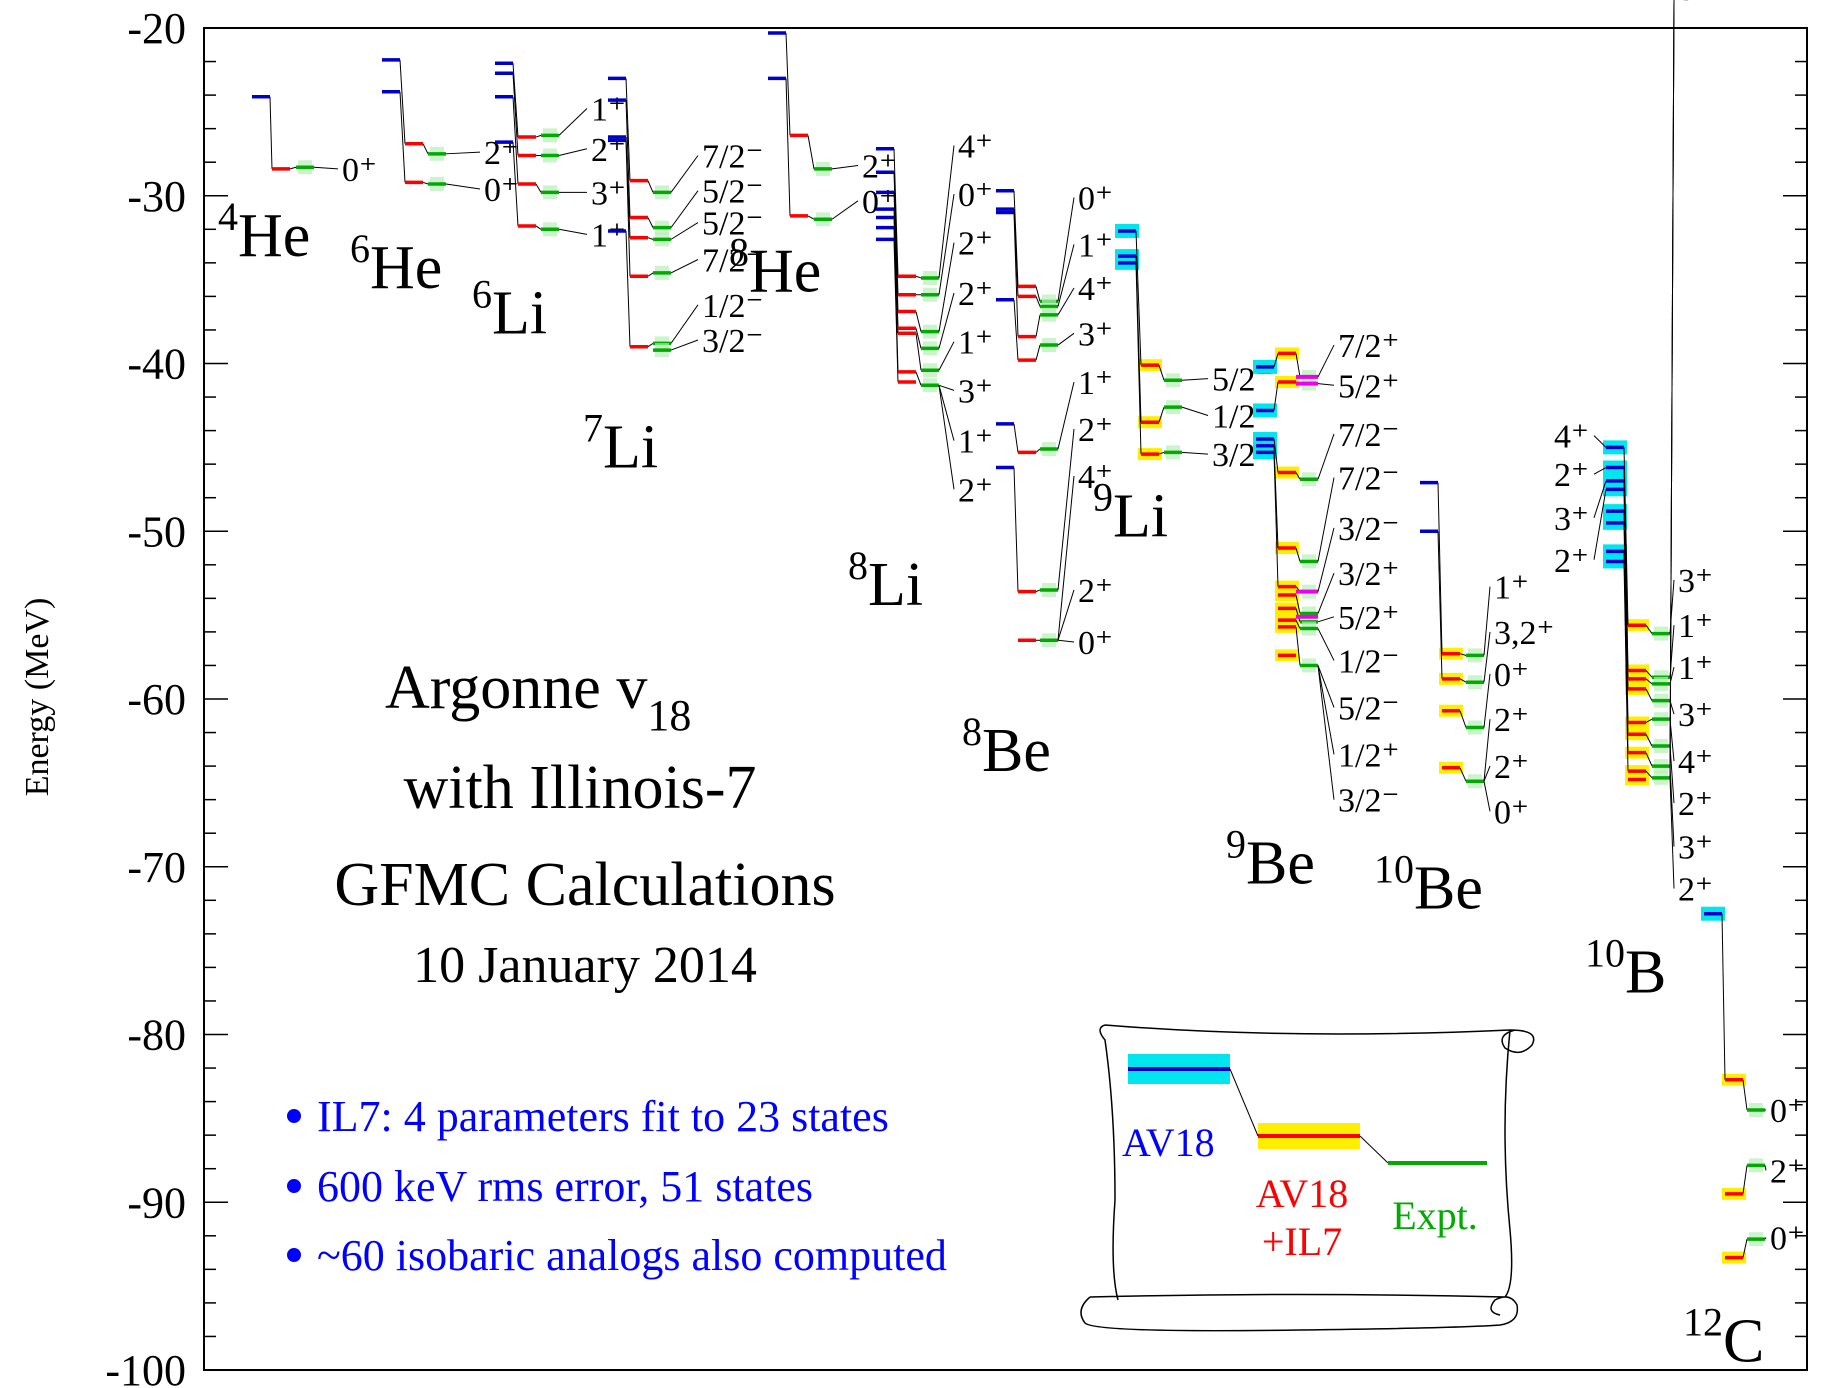 Image resolution: width=1831 pixels, height=1388 pixels. Describe the element at coordinates (1645, 973) in the screenshot. I see `nucleus-symbol: B` at that location.